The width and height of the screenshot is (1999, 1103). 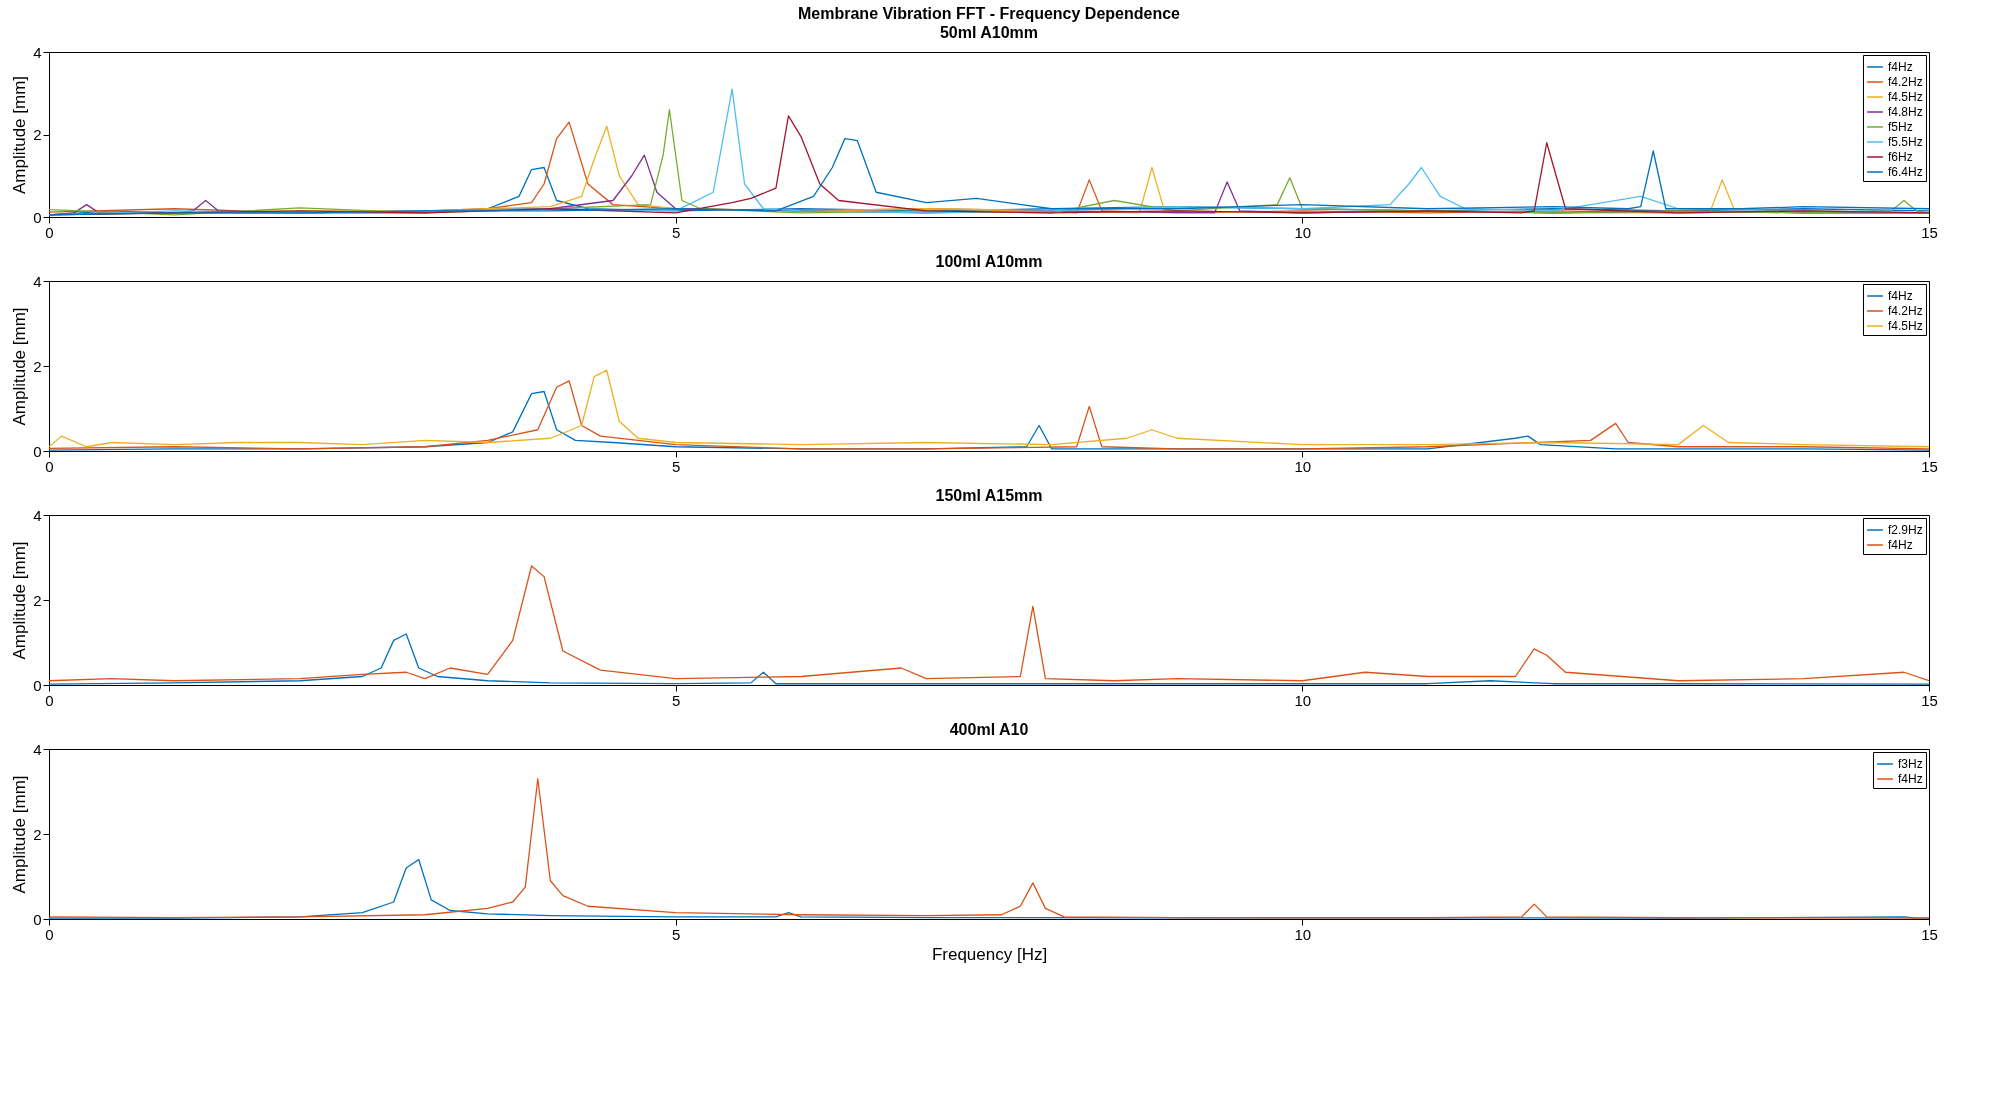 I want to click on legend-label: f5Hz, so click(x=1900, y=127).